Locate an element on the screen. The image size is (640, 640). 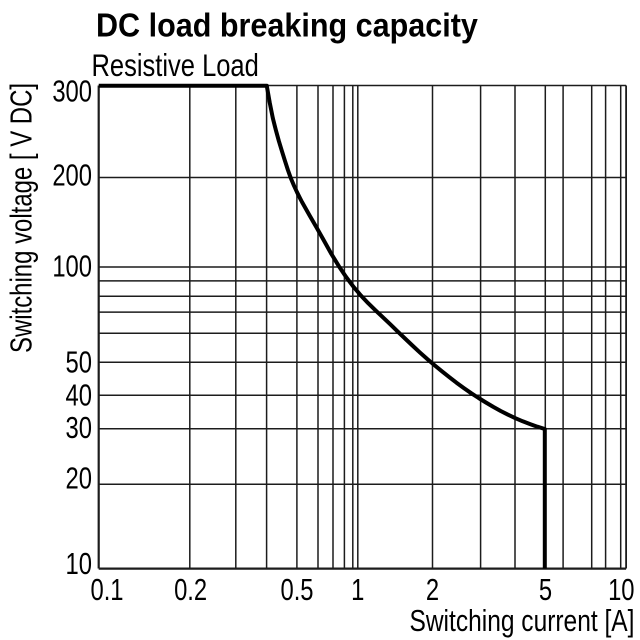
svg-text: 1 is located at coordinates (357, 589).